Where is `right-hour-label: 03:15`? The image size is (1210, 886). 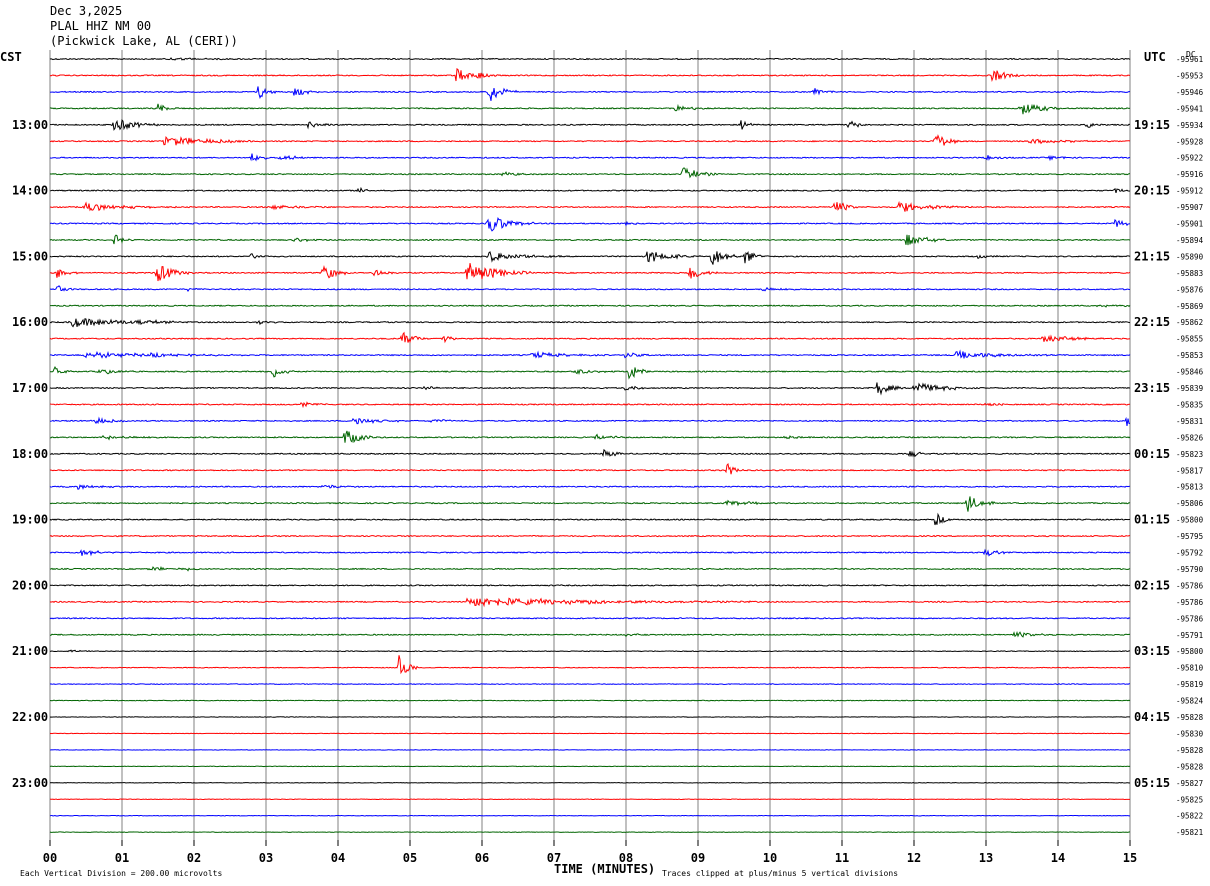
right-hour-label: 03:15 is located at coordinates (1152, 651).